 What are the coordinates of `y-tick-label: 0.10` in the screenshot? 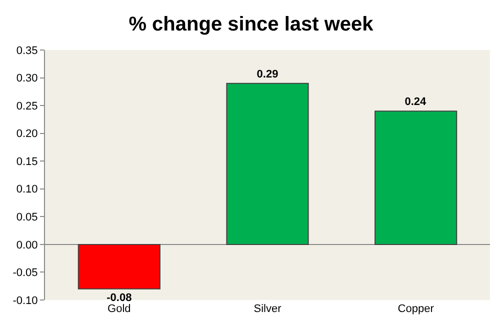 It's located at (27, 190).